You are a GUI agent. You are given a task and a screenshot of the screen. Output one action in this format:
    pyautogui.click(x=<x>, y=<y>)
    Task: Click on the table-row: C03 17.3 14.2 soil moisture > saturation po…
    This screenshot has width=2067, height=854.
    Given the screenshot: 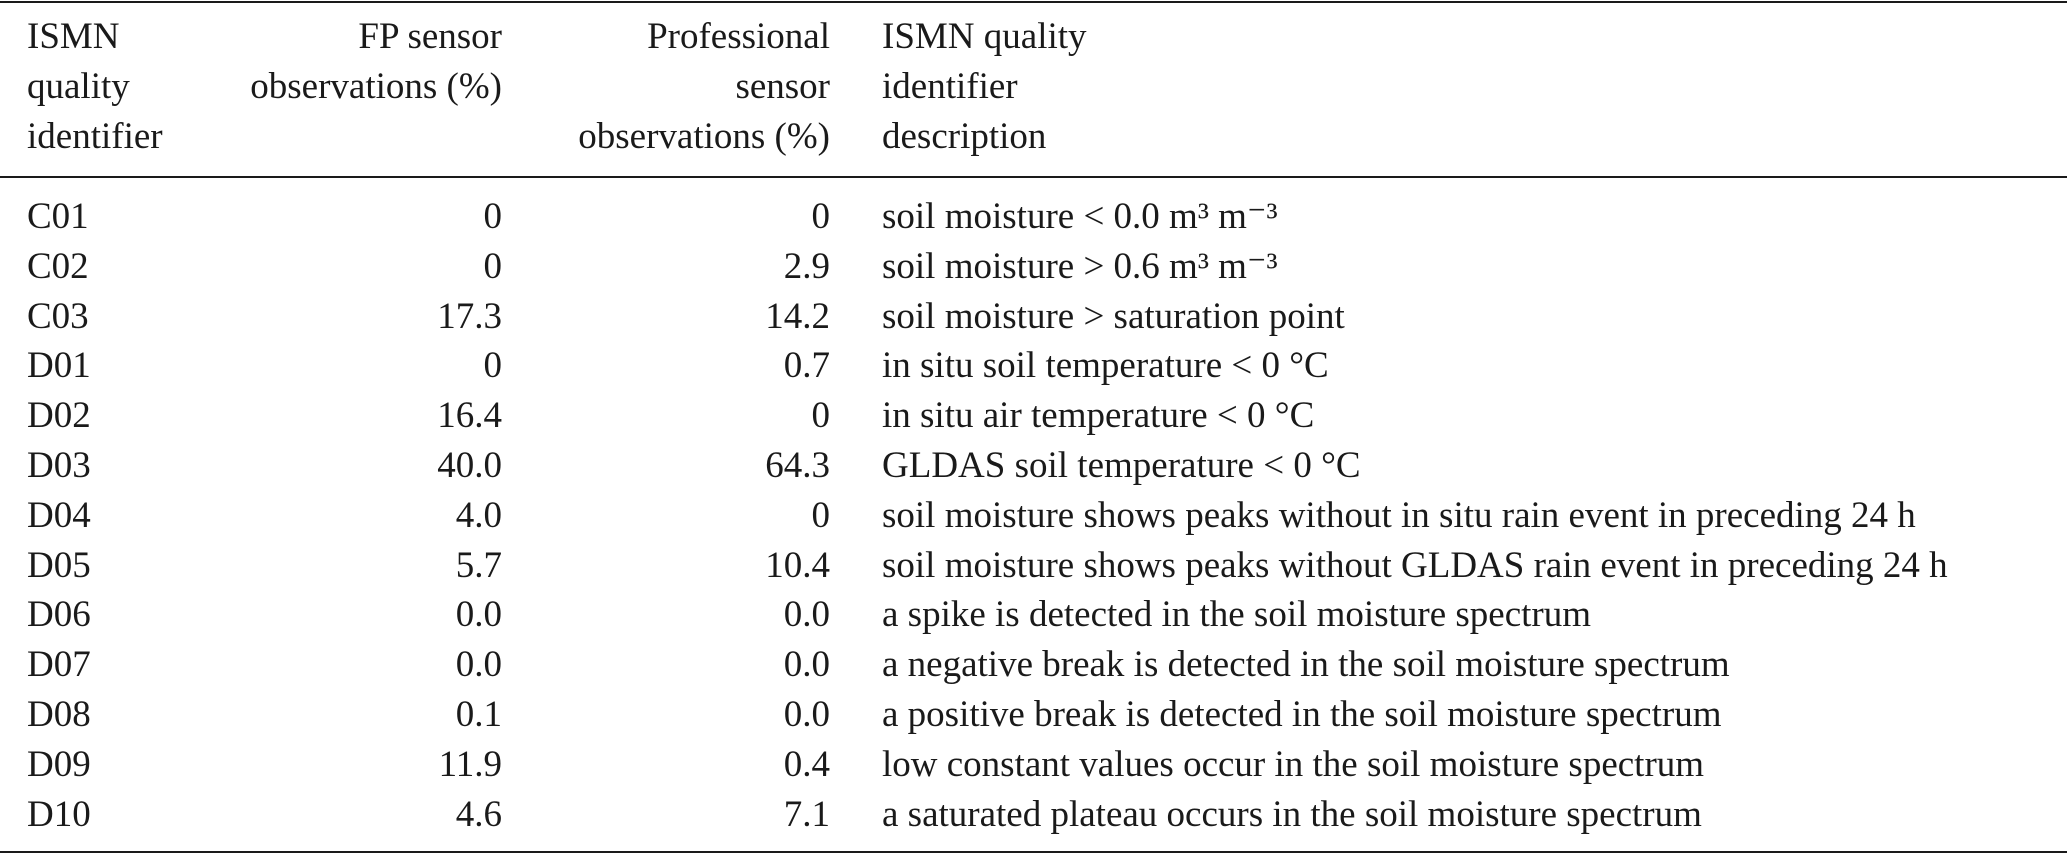 What is the action you would take?
    pyautogui.click(x=1033, y=317)
    